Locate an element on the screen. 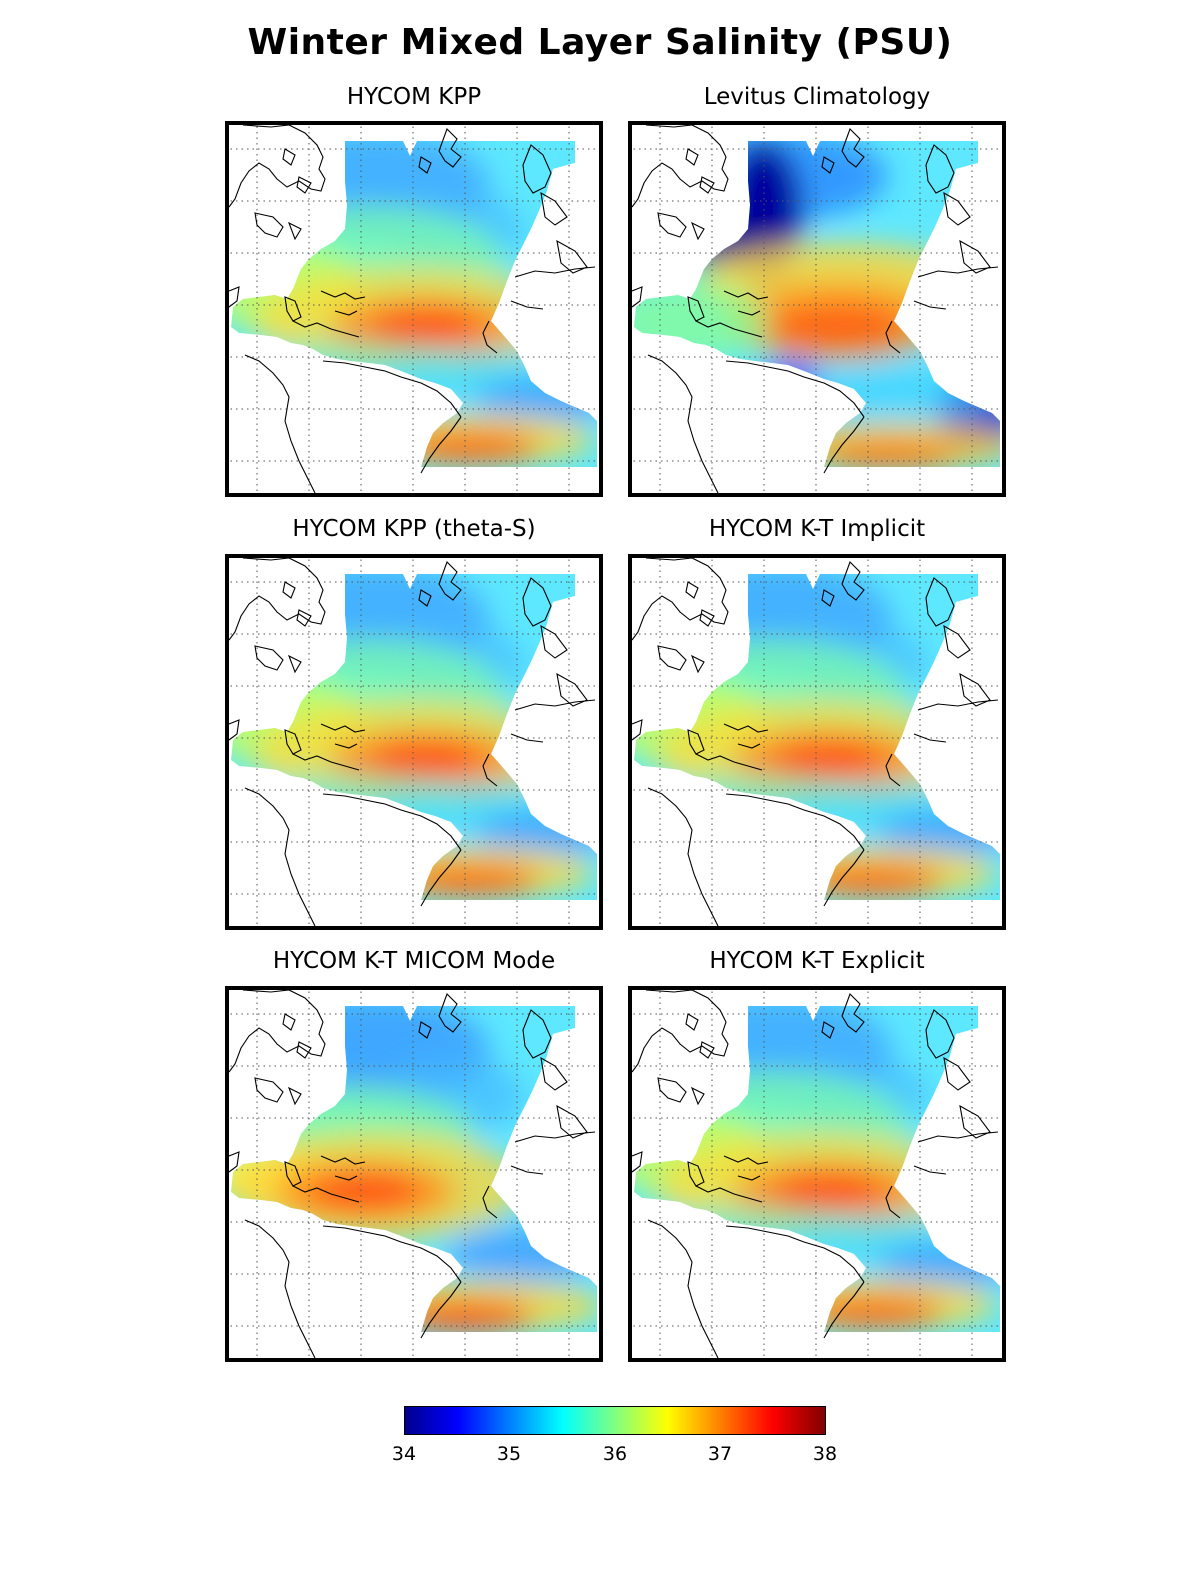  map-panel-levitus is located at coordinates (817, 309).